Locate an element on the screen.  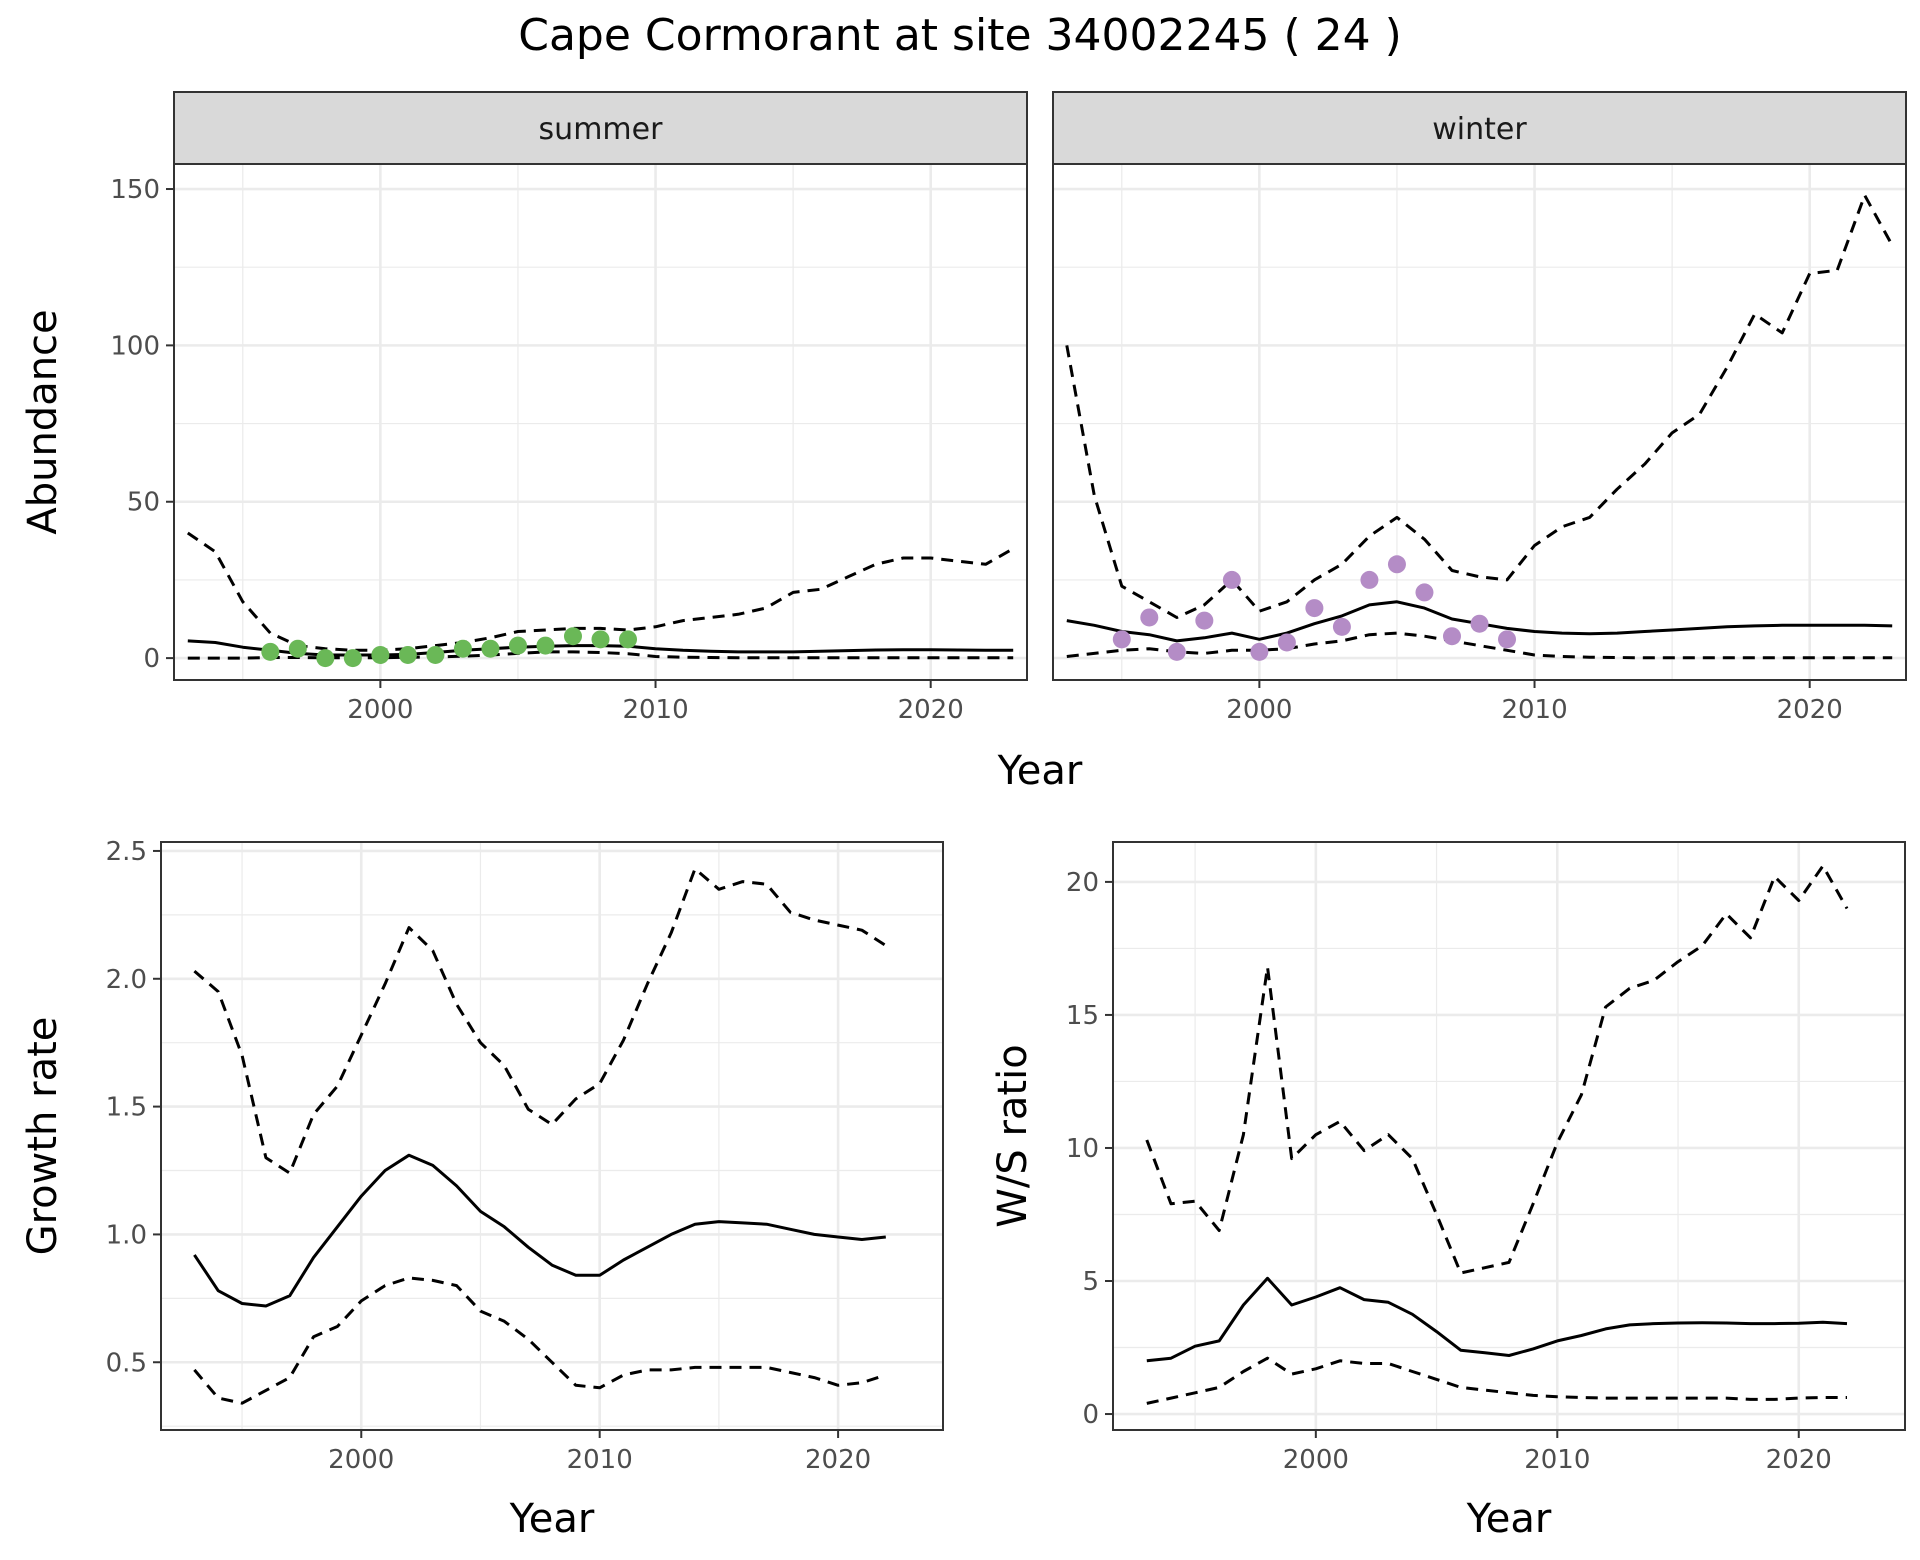
shared-x-axis-title: Year is located at coordinates (1040, 771).